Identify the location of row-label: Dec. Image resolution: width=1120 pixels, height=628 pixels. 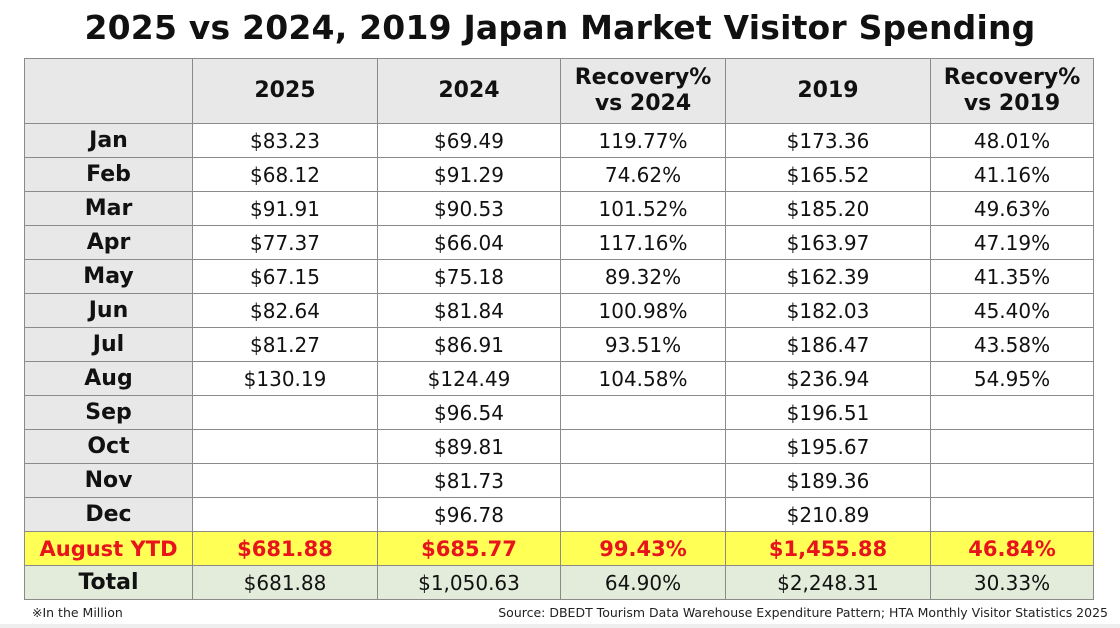
(108, 514).